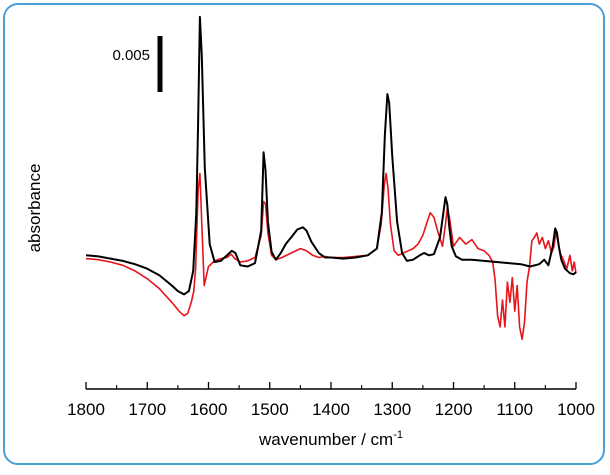  I want to click on x-tick-label: 1000, so click(576, 409).